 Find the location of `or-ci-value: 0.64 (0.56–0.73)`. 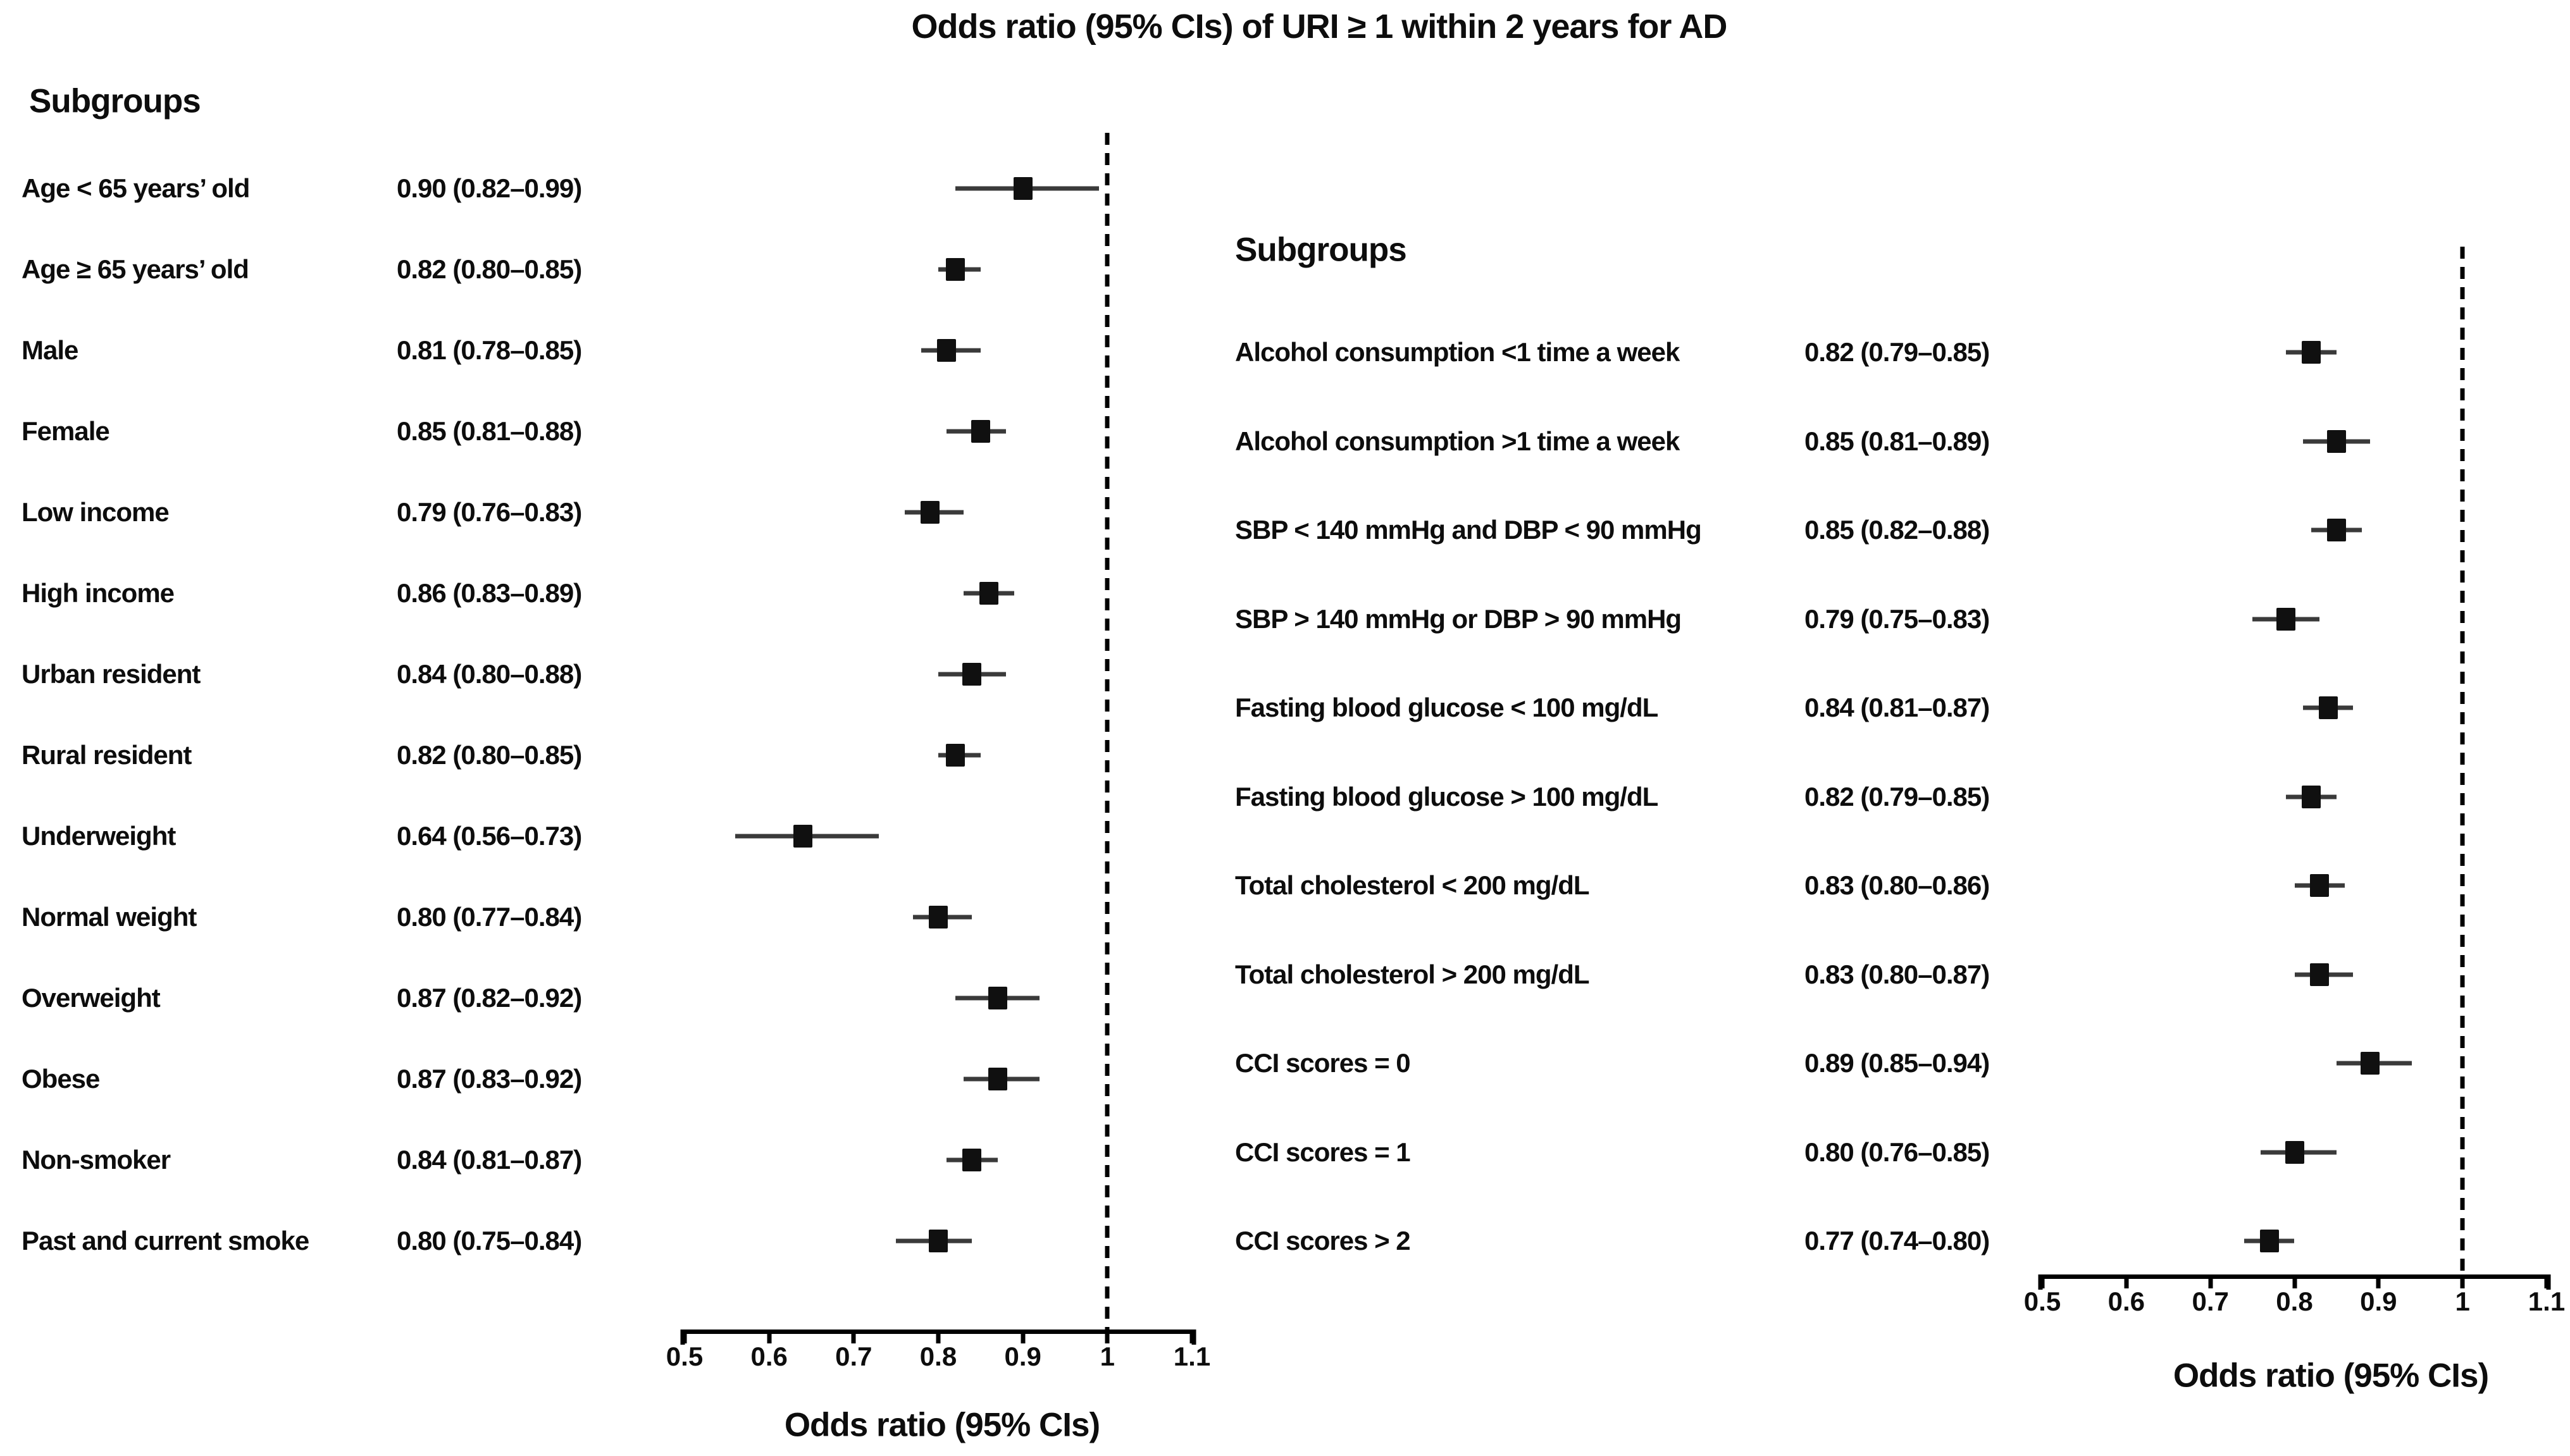

or-ci-value: 0.64 (0.56–0.73) is located at coordinates (490, 836).